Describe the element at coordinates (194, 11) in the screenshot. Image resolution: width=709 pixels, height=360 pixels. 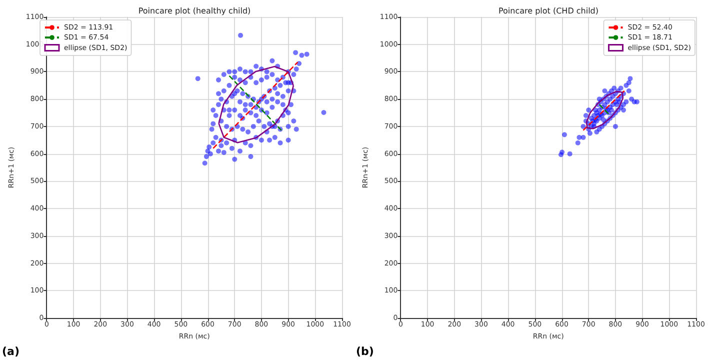
I see `chart-title: Poincare plot (healthy child)` at that location.